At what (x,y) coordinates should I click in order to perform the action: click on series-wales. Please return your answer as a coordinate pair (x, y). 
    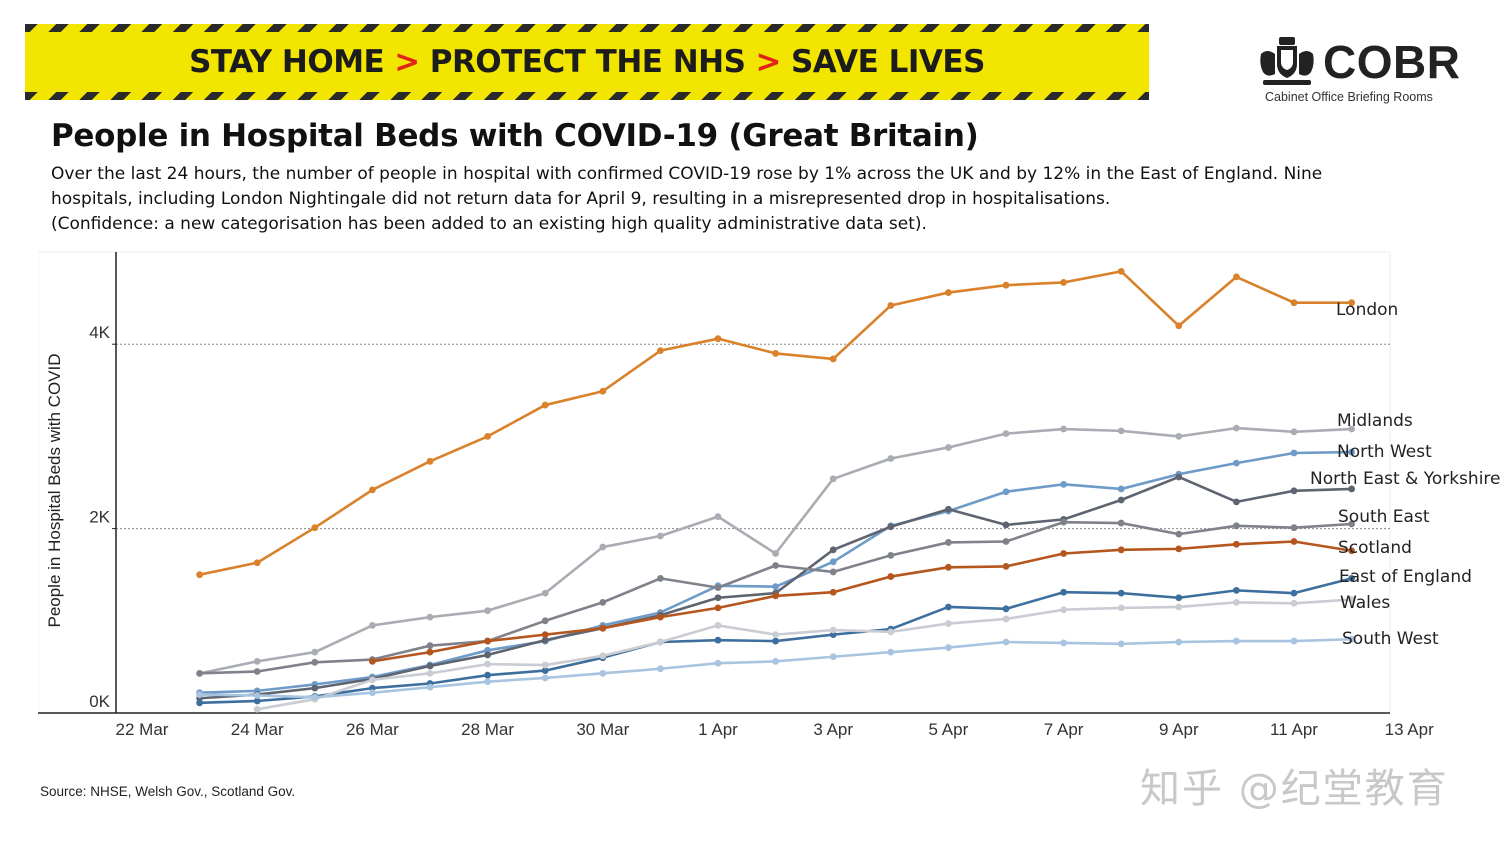
    Looking at the image, I should click on (804, 654).